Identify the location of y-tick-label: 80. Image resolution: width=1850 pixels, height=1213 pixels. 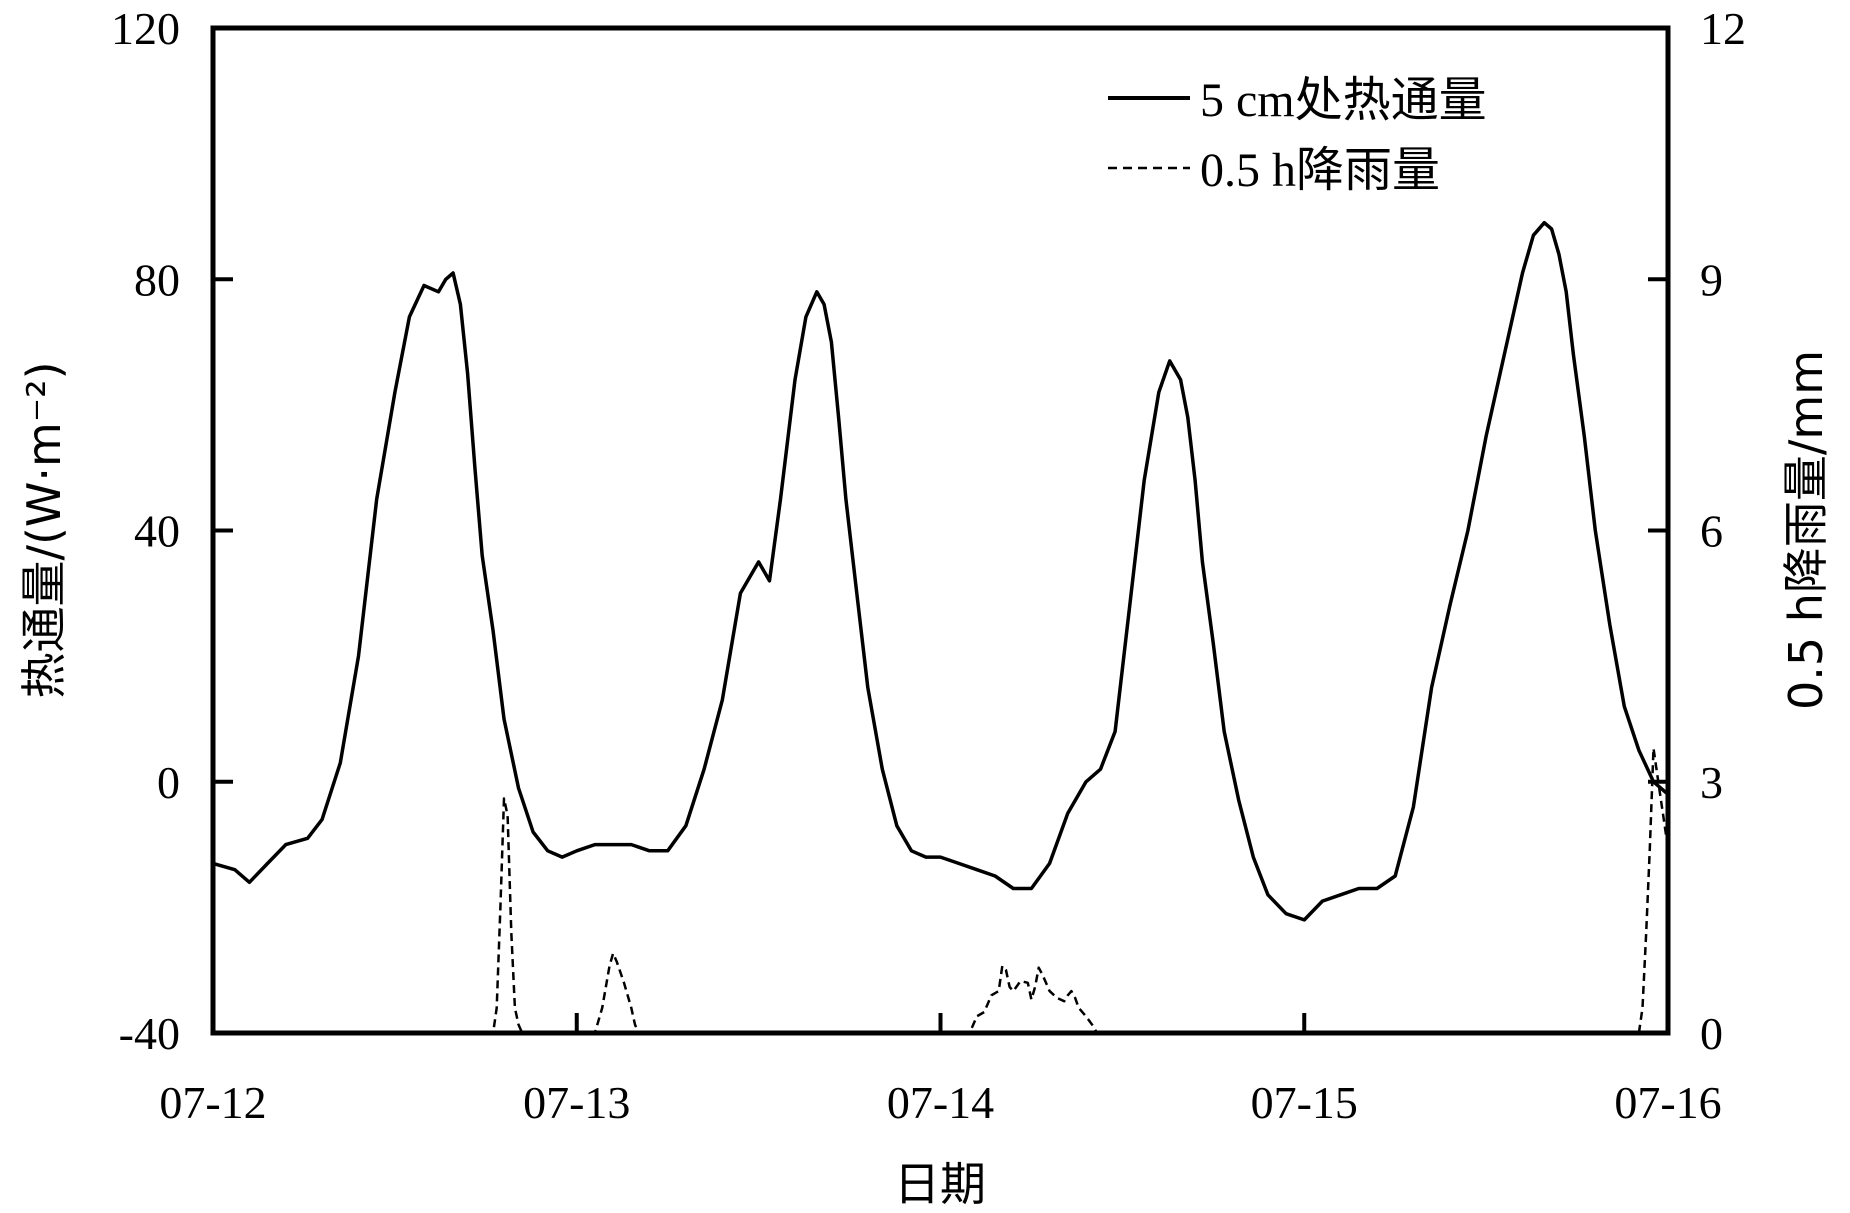
(157, 279).